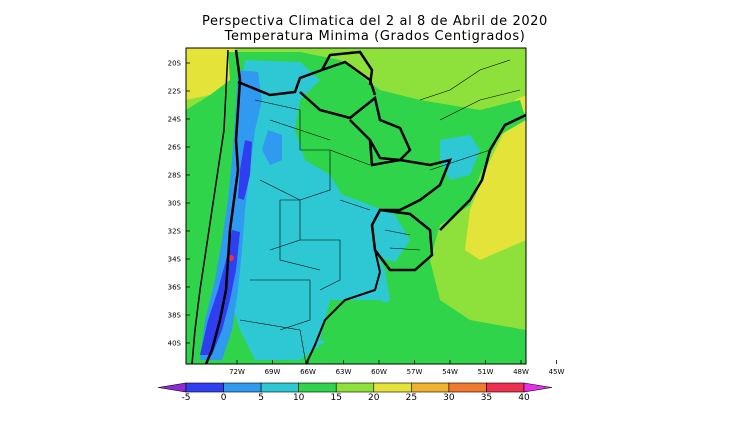 This screenshot has width=750, height=422. Describe the element at coordinates (450, 372) in the screenshot. I see `lon-tick-label: 54W` at that location.